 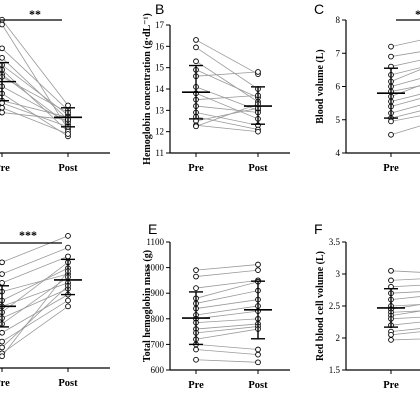 What do you see at coordinates (320, 86) in the screenshot?
I see `y-axis-label: Blood volume (L)` at bounding box center [320, 86].